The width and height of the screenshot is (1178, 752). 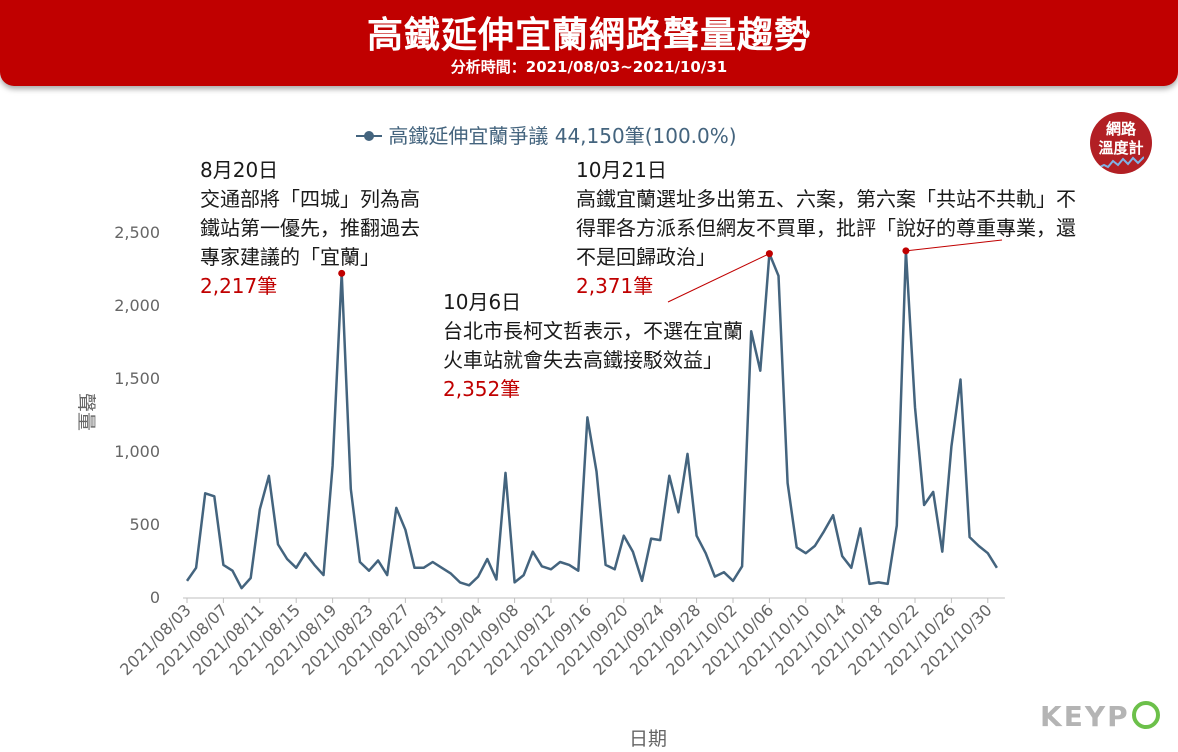 What do you see at coordinates (369, 136) in the screenshot?
I see `legend-line-marker-icon` at bounding box center [369, 136].